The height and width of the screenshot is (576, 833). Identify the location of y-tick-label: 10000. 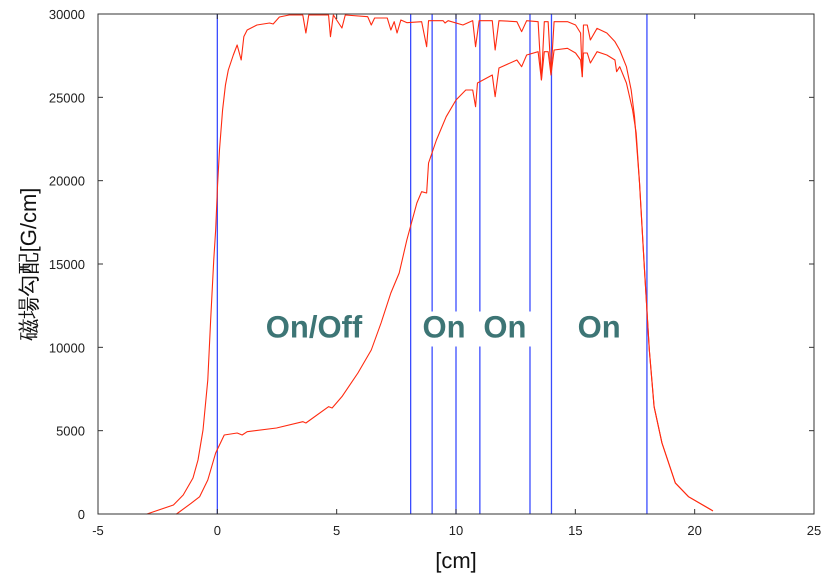
(66, 348).